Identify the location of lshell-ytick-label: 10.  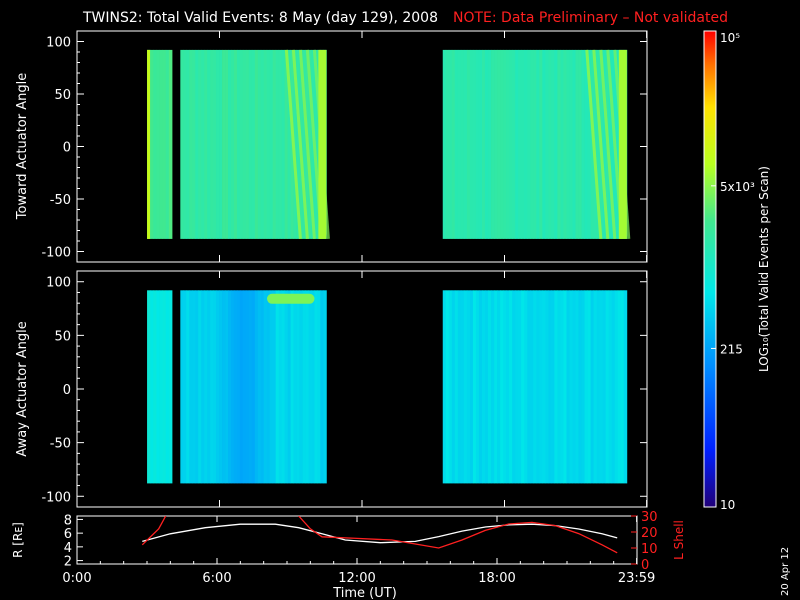
(649, 549).